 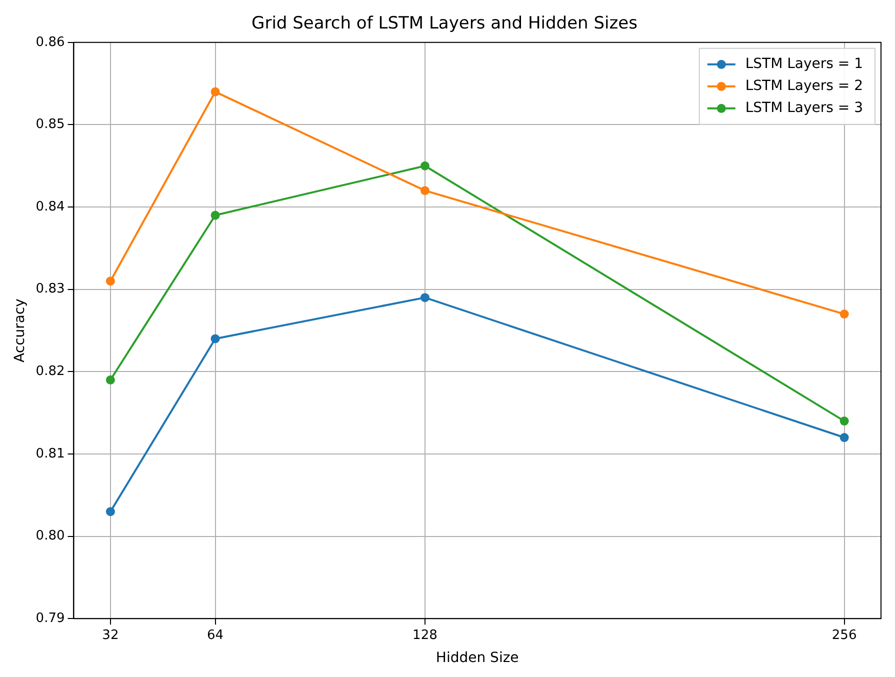 I want to click on legend-label: LSTM Layers = 1, so click(x=804, y=64).